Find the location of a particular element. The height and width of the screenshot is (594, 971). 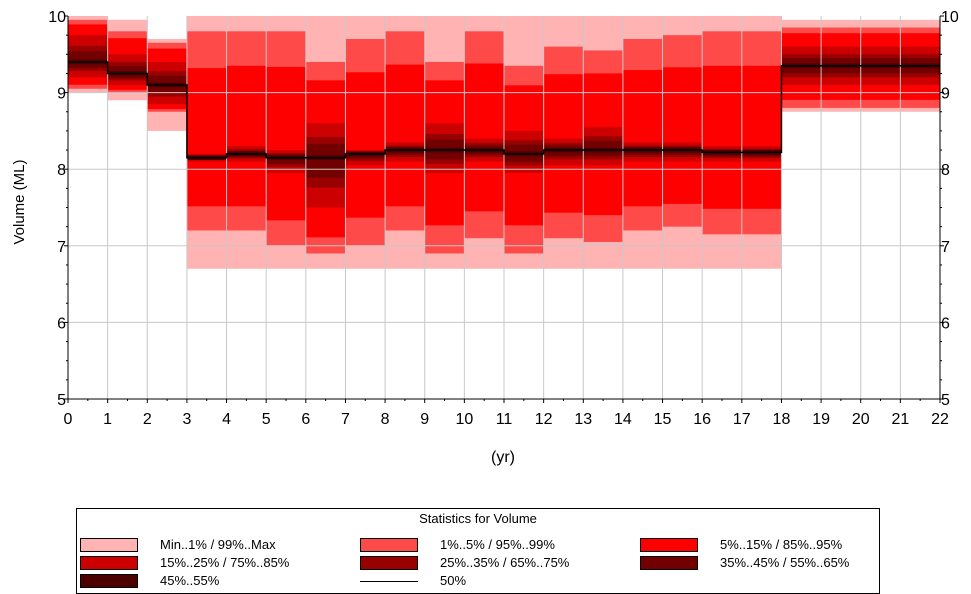

y-tick-label-right: 5 is located at coordinates (945, 400).